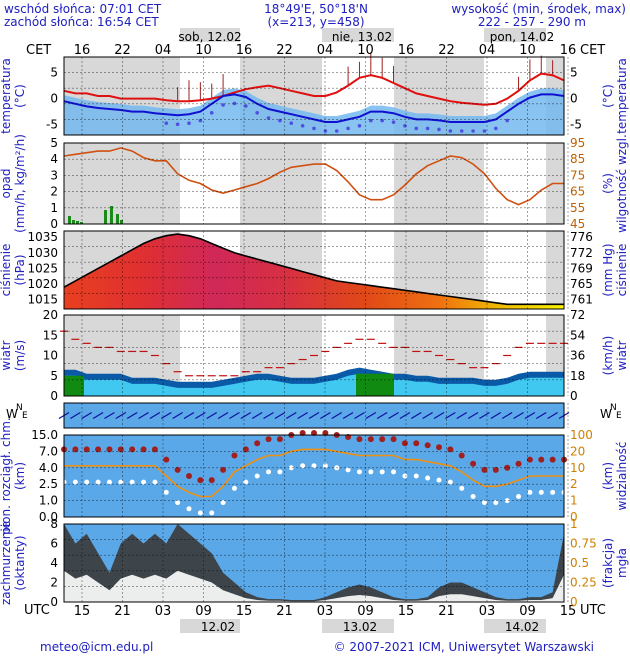 This screenshot has width=630, height=660. I want to click on ylabel-humidity: wilgotność wzgl., so click(622, 183).